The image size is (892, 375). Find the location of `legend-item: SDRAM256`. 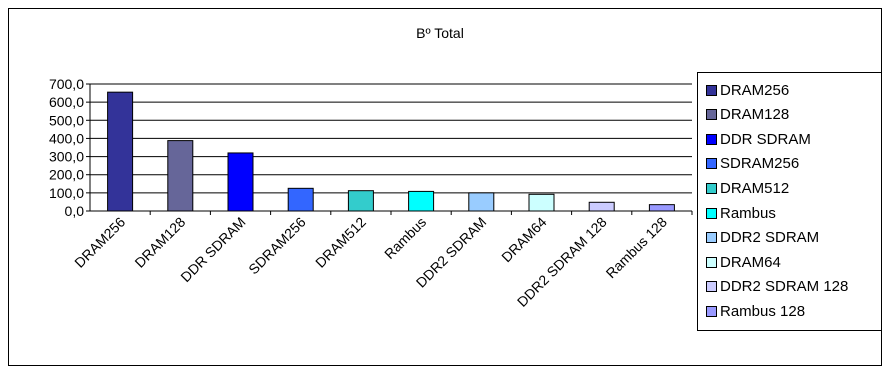

legend-item: SDRAM256 is located at coordinates (752, 164).